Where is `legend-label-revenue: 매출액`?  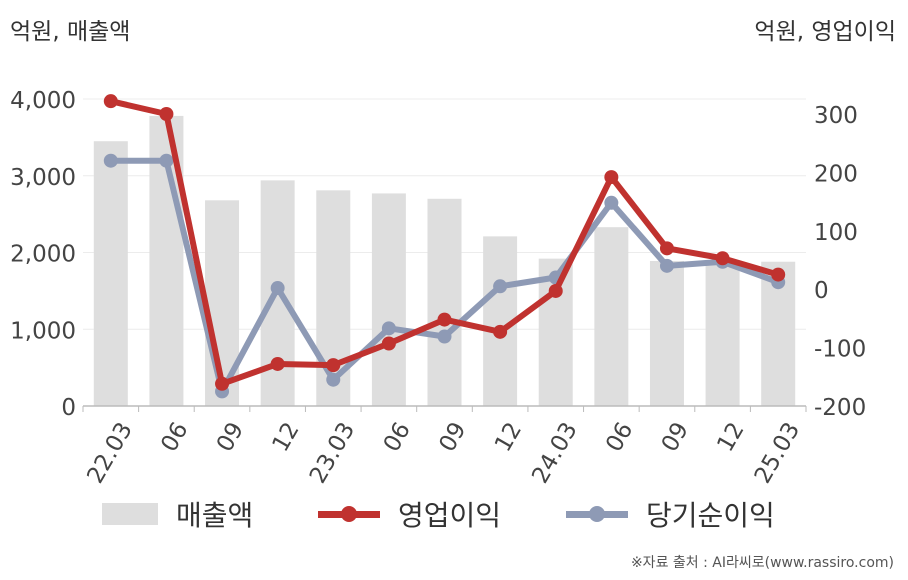
legend-label-revenue: 매출액 is located at coordinates (215, 515).